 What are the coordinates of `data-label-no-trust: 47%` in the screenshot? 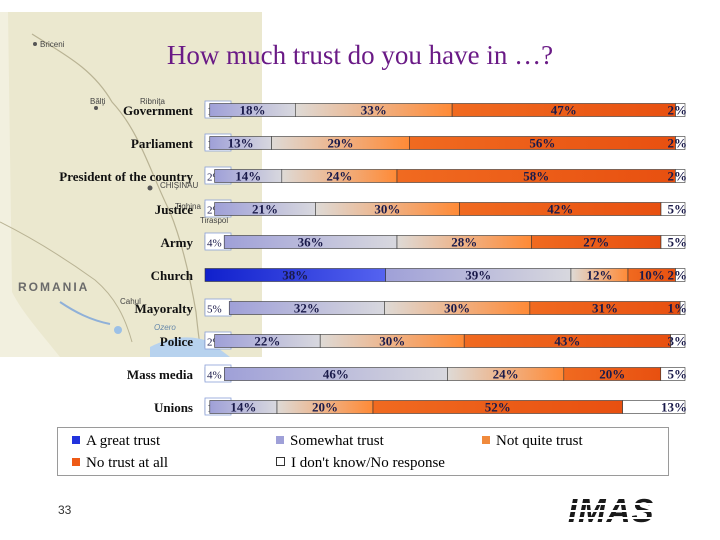 It's located at (564, 110).